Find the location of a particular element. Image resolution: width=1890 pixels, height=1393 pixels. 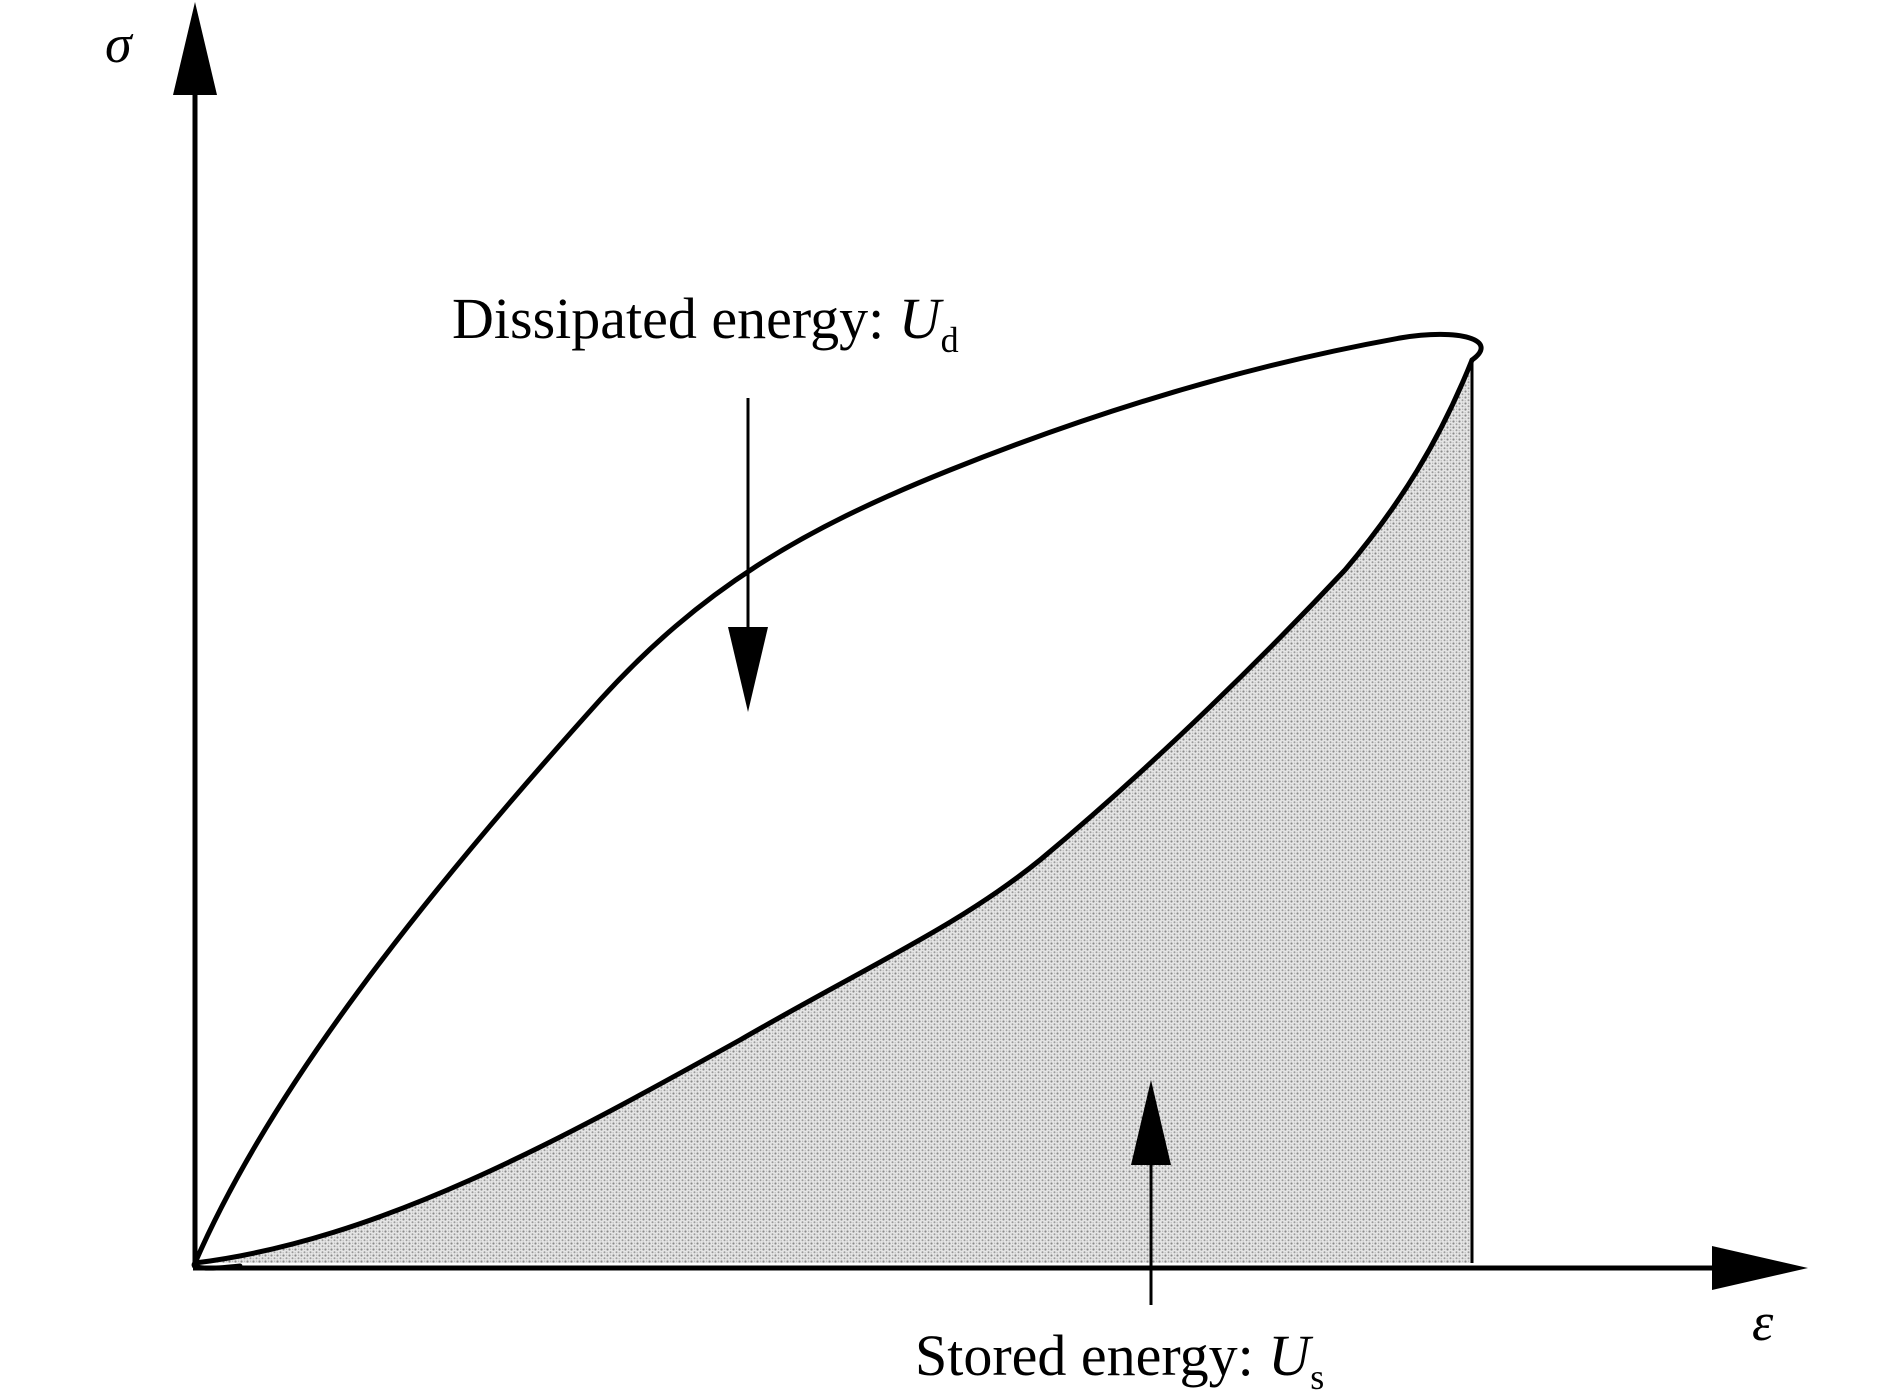

dissipated-energy-subscript: d is located at coordinates (950, 340).